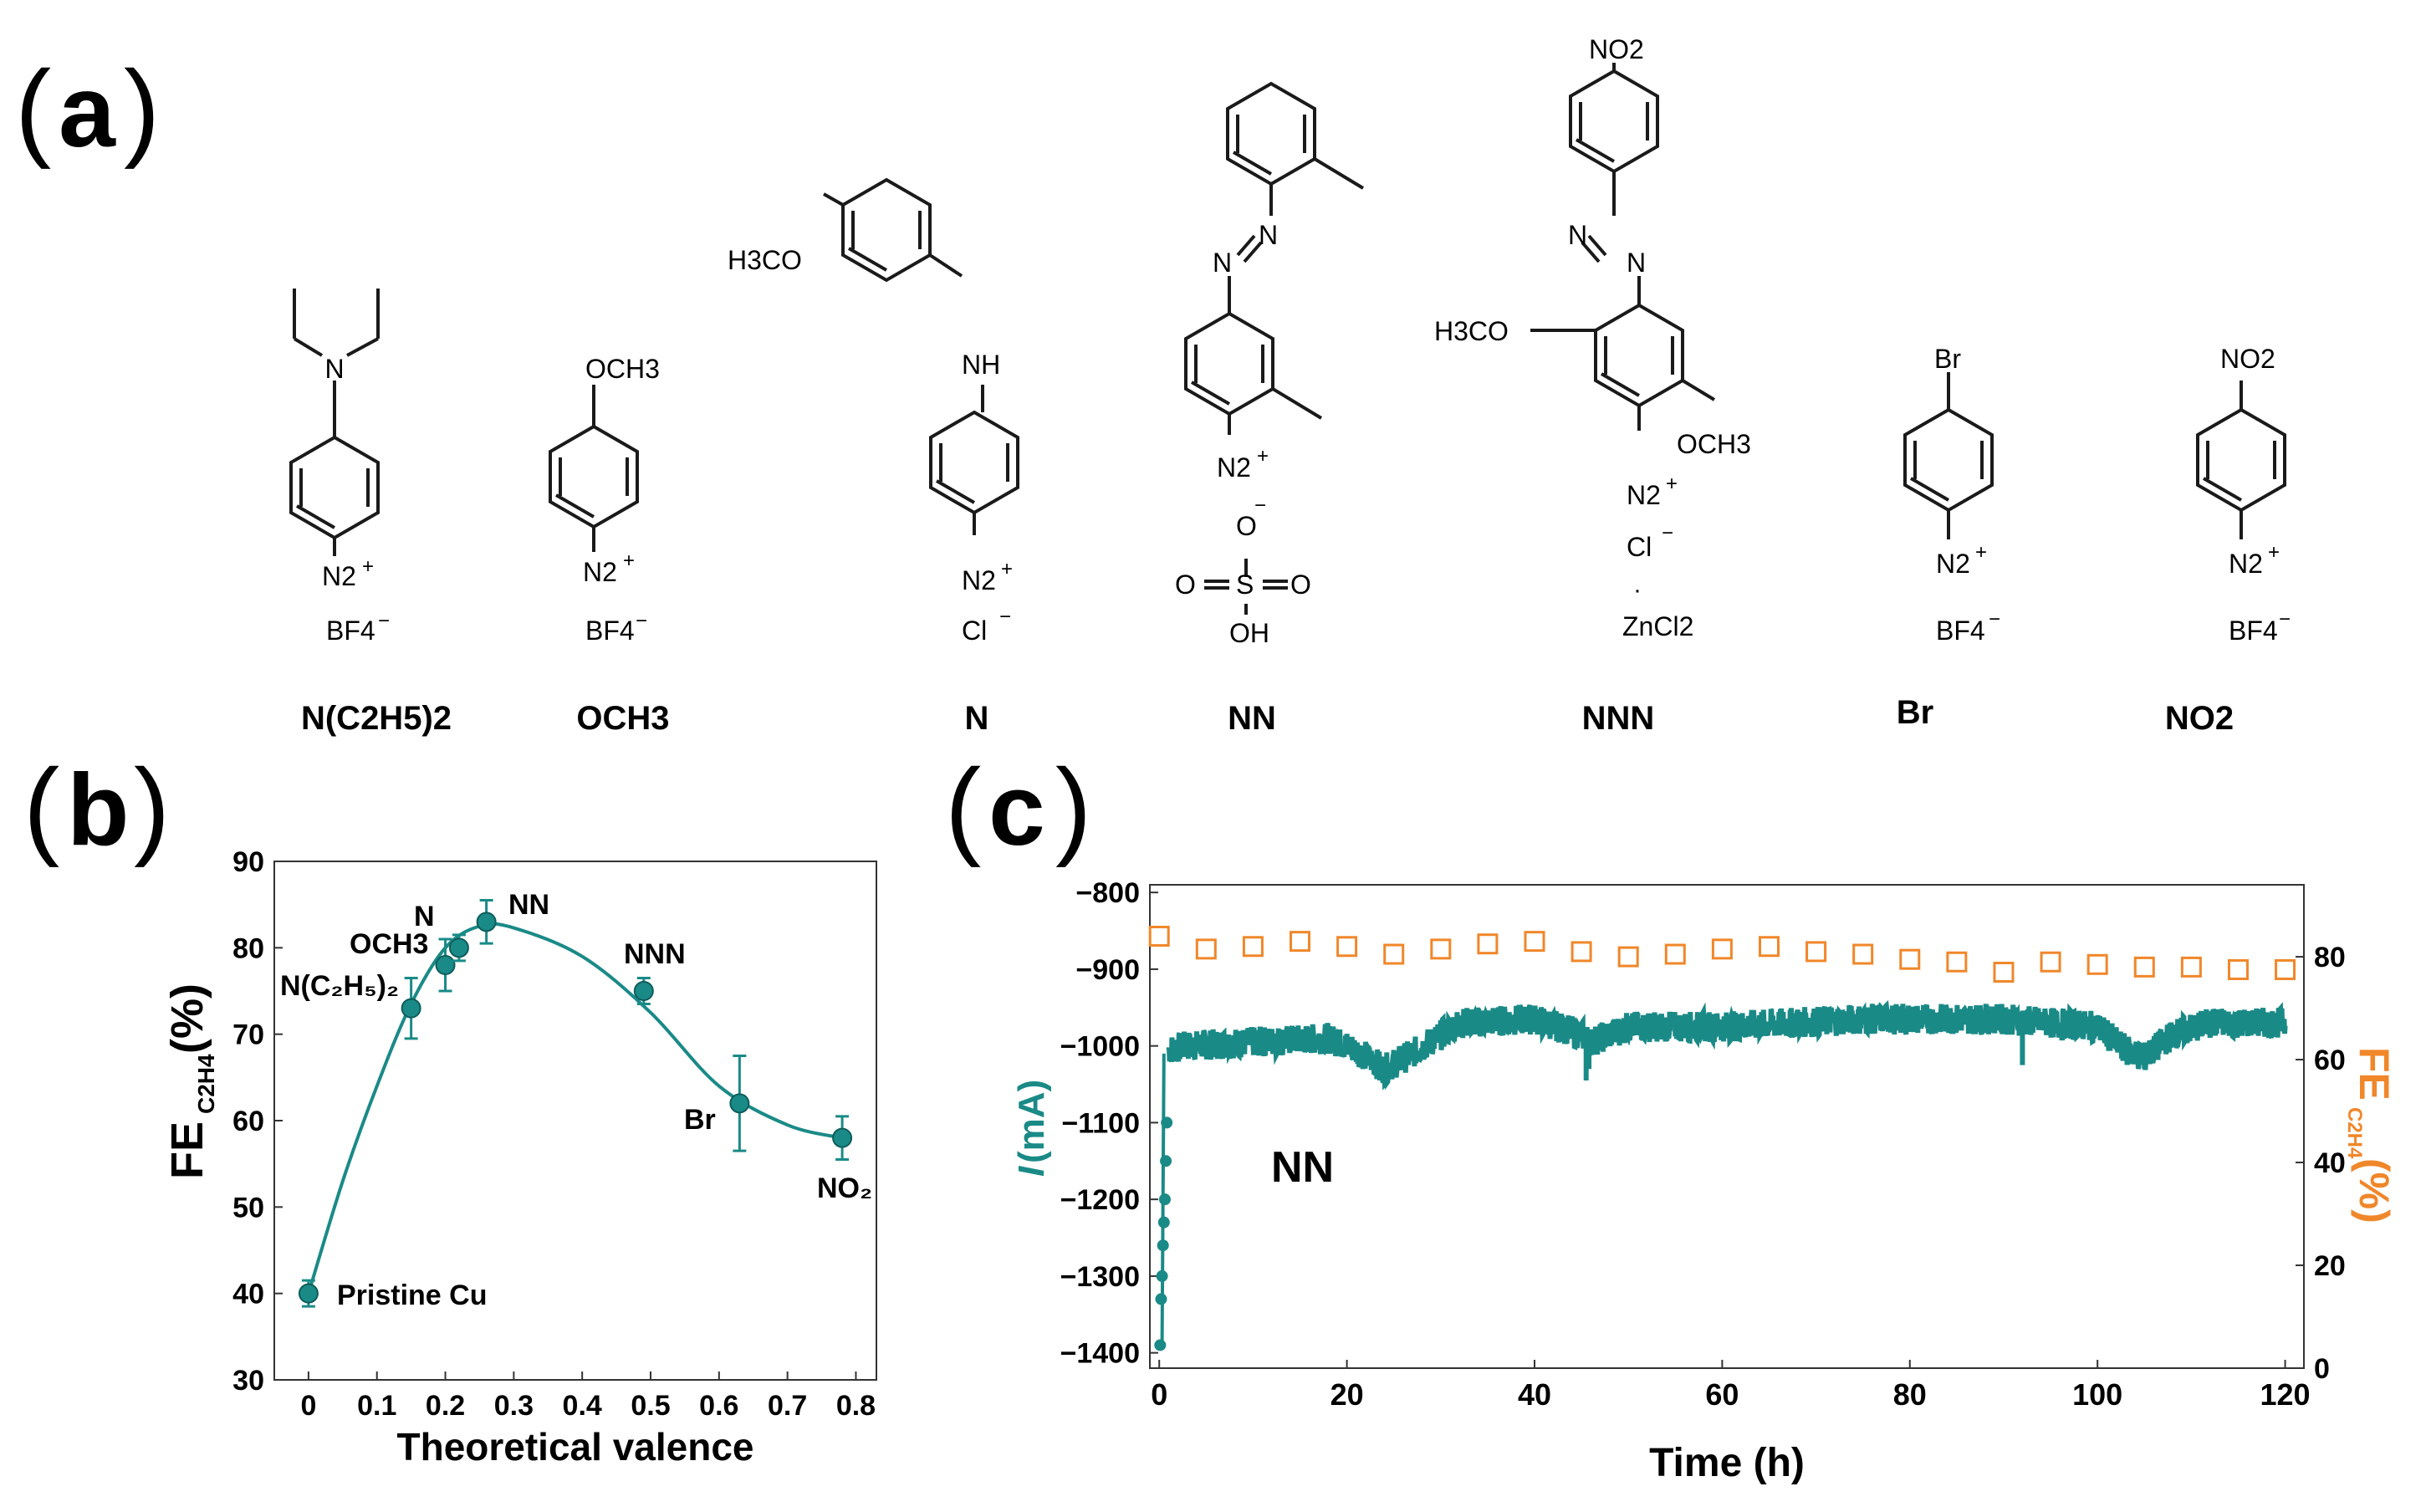  What do you see at coordinates (1302, 1167) in the screenshot?
I see `chart-c-title-label: NN` at bounding box center [1302, 1167].